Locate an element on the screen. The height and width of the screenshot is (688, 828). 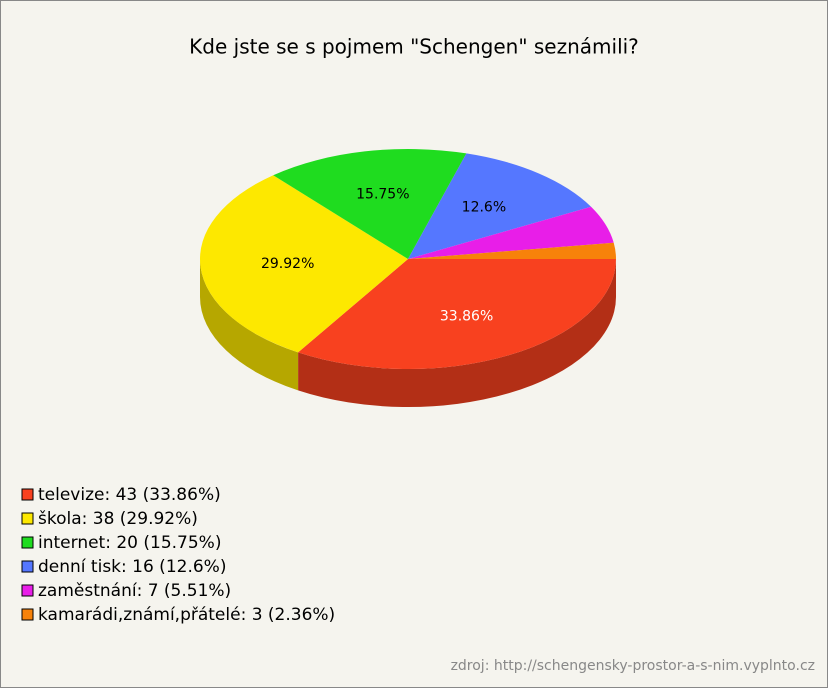
legend-label: denní tisk: 16 (12.6%) is located at coordinates (132, 567).